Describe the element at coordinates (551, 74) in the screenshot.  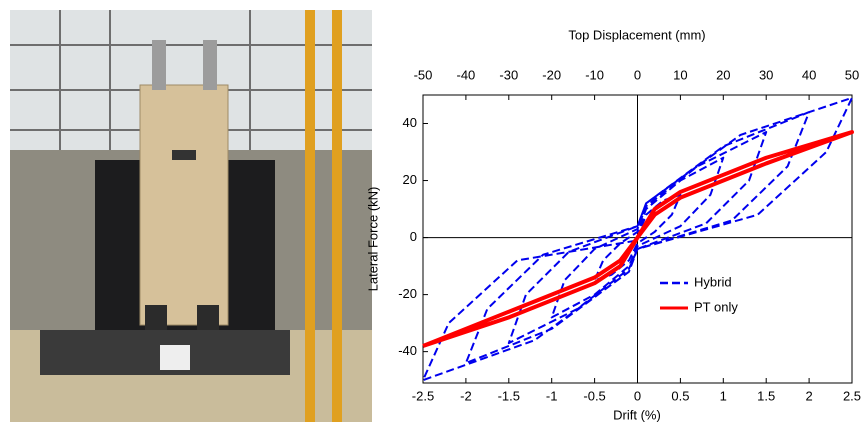
I see `x2-tick-label: -20` at that location.